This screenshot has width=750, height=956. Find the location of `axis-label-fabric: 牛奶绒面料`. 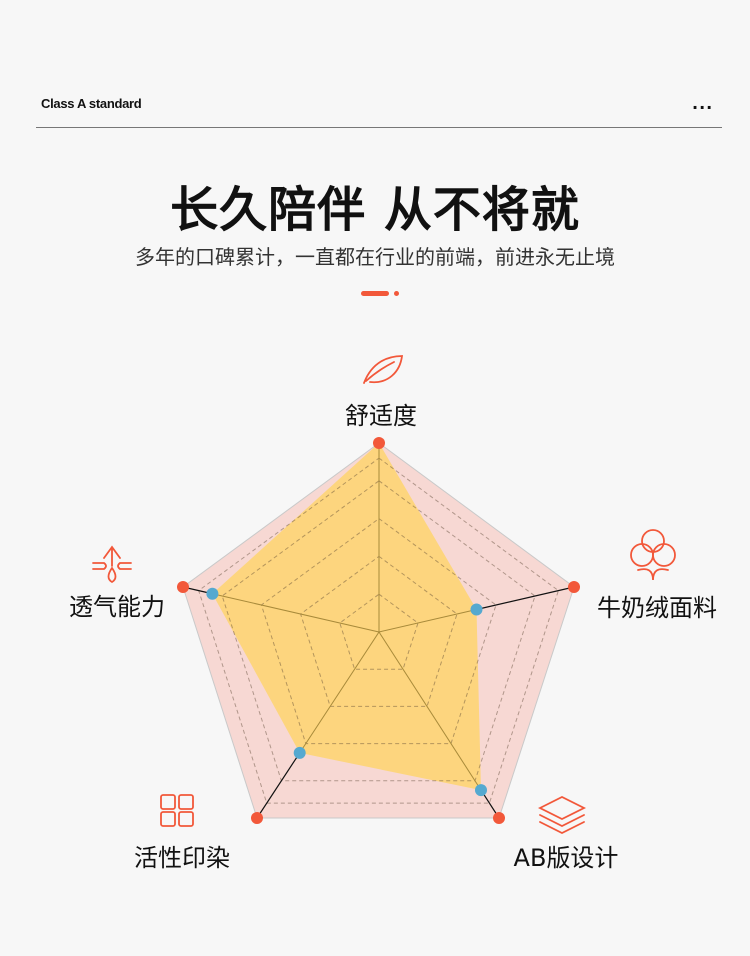

axis-label-fabric: 牛奶绒面料 is located at coordinates (657, 608).